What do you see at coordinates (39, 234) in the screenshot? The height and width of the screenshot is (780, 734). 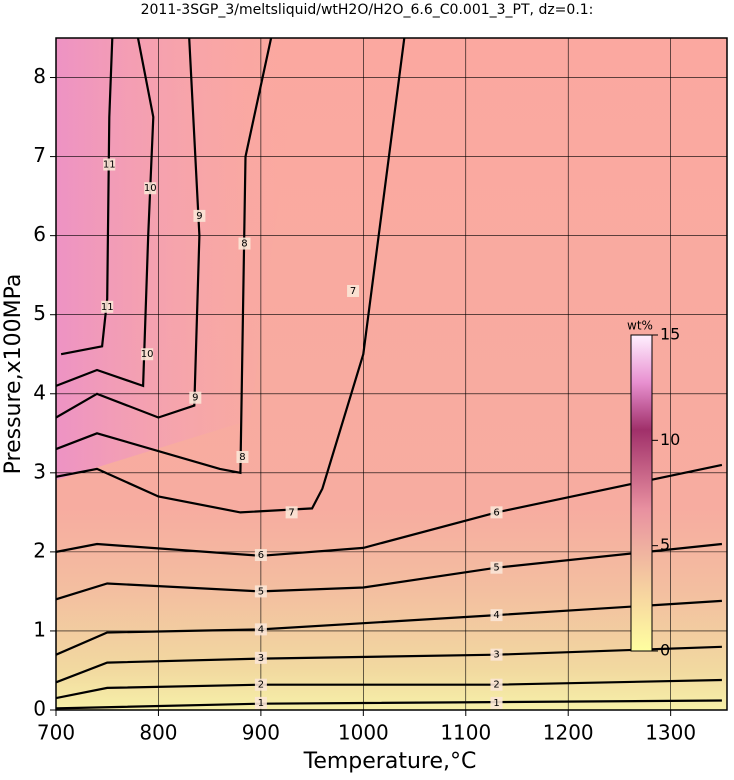 I see `y-tick-label: 6` at bounding box center [39, 234].